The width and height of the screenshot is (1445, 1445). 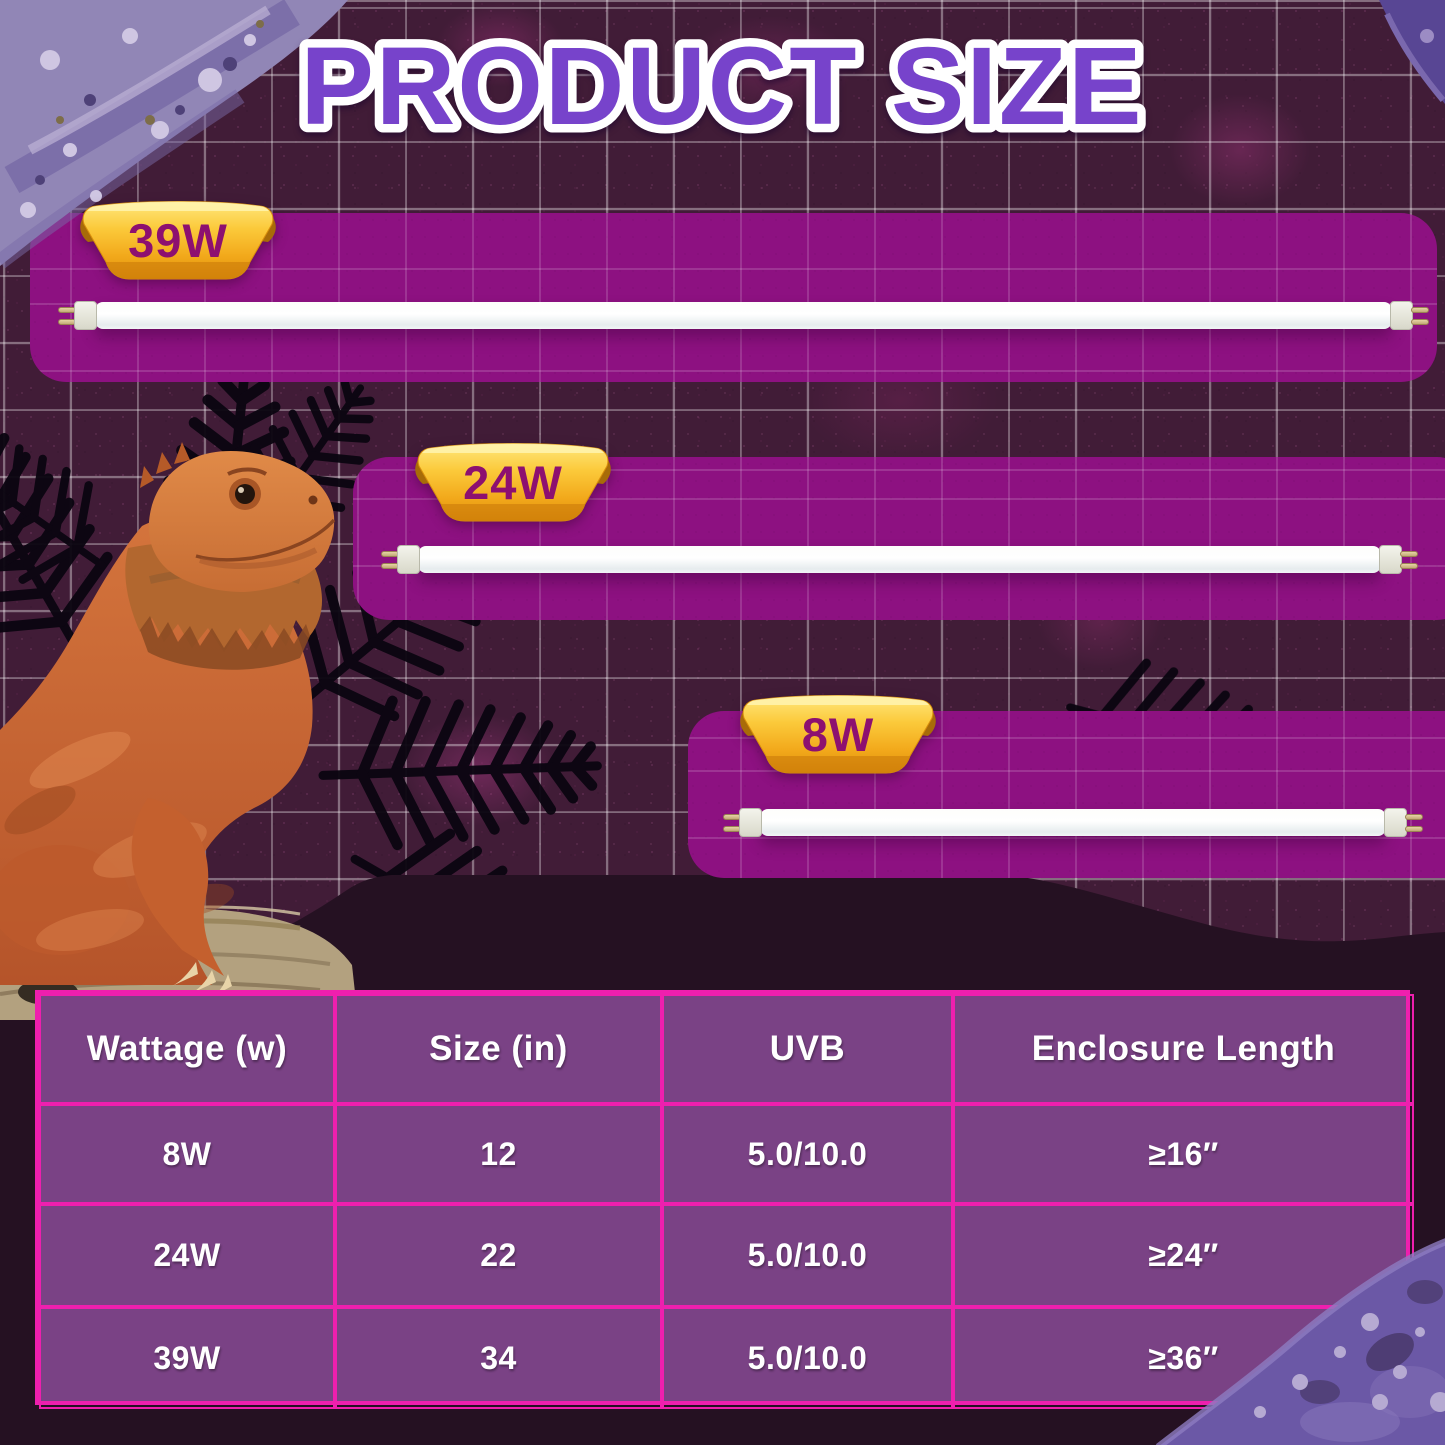 I want to click on table-cell: ≥16″, so click(x=1183, y=1154).